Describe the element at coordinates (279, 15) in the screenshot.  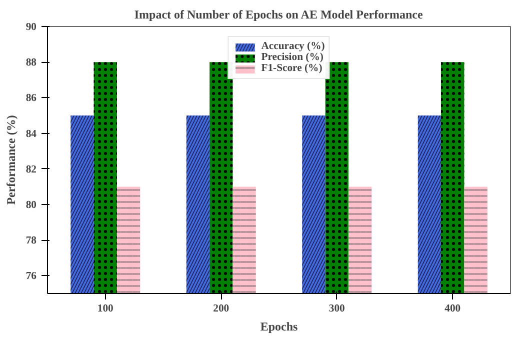
I see `chart-title: Impact of Number of Epochs on AE Model Performance` at that location.